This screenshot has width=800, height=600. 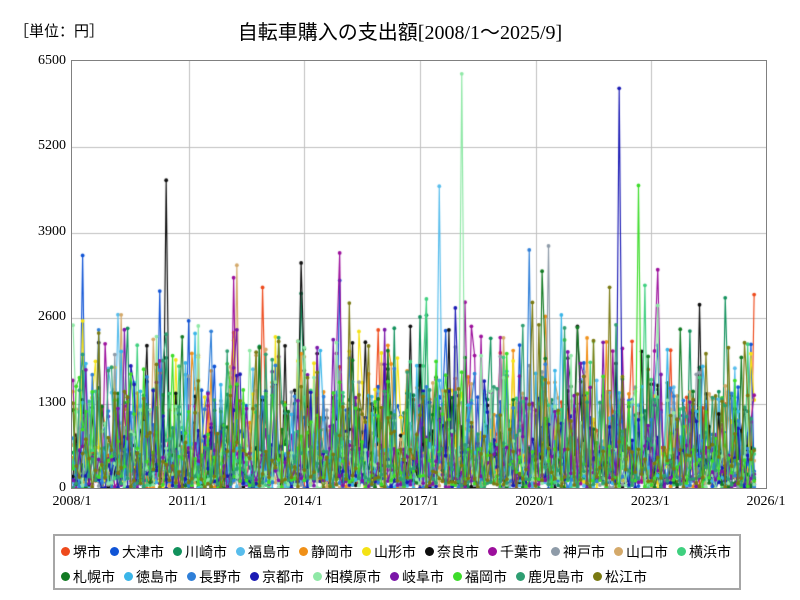 I want to click on legend-label: 横浜市, so click(x=710, y=551).